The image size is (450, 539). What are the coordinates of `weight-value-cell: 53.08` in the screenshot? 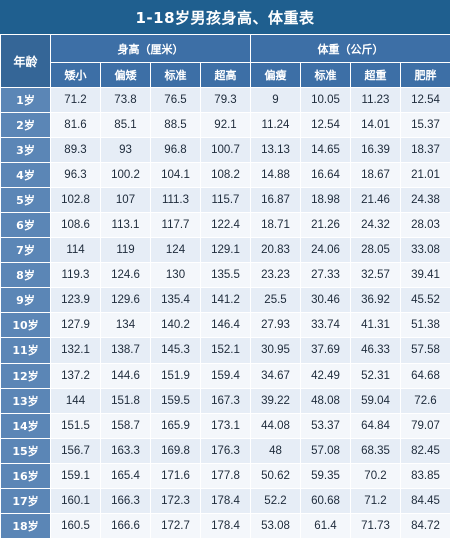 It's located at (276, 525).